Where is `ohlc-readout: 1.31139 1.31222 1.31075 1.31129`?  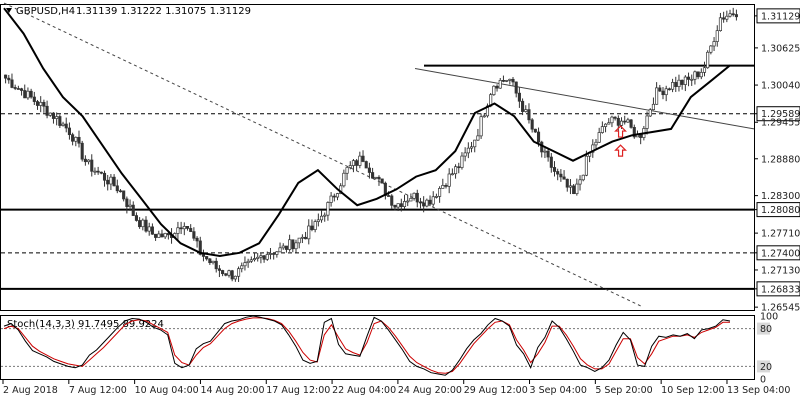 ohlc-readout: 1.31139 1.31222 1.31075 1.31129 is located at coordinates (163, 11).